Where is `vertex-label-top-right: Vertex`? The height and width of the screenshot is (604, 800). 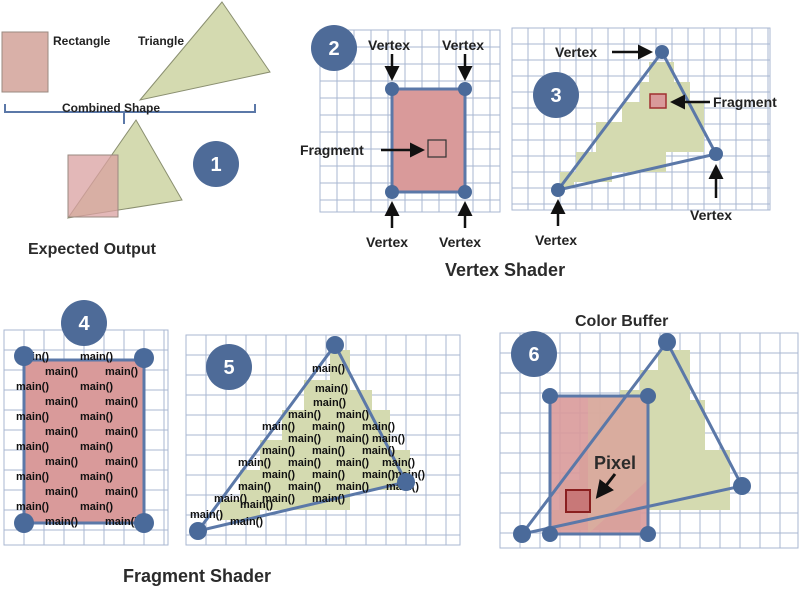
vertex-label-top-right: Vertex is located at coordinates (463, 45).